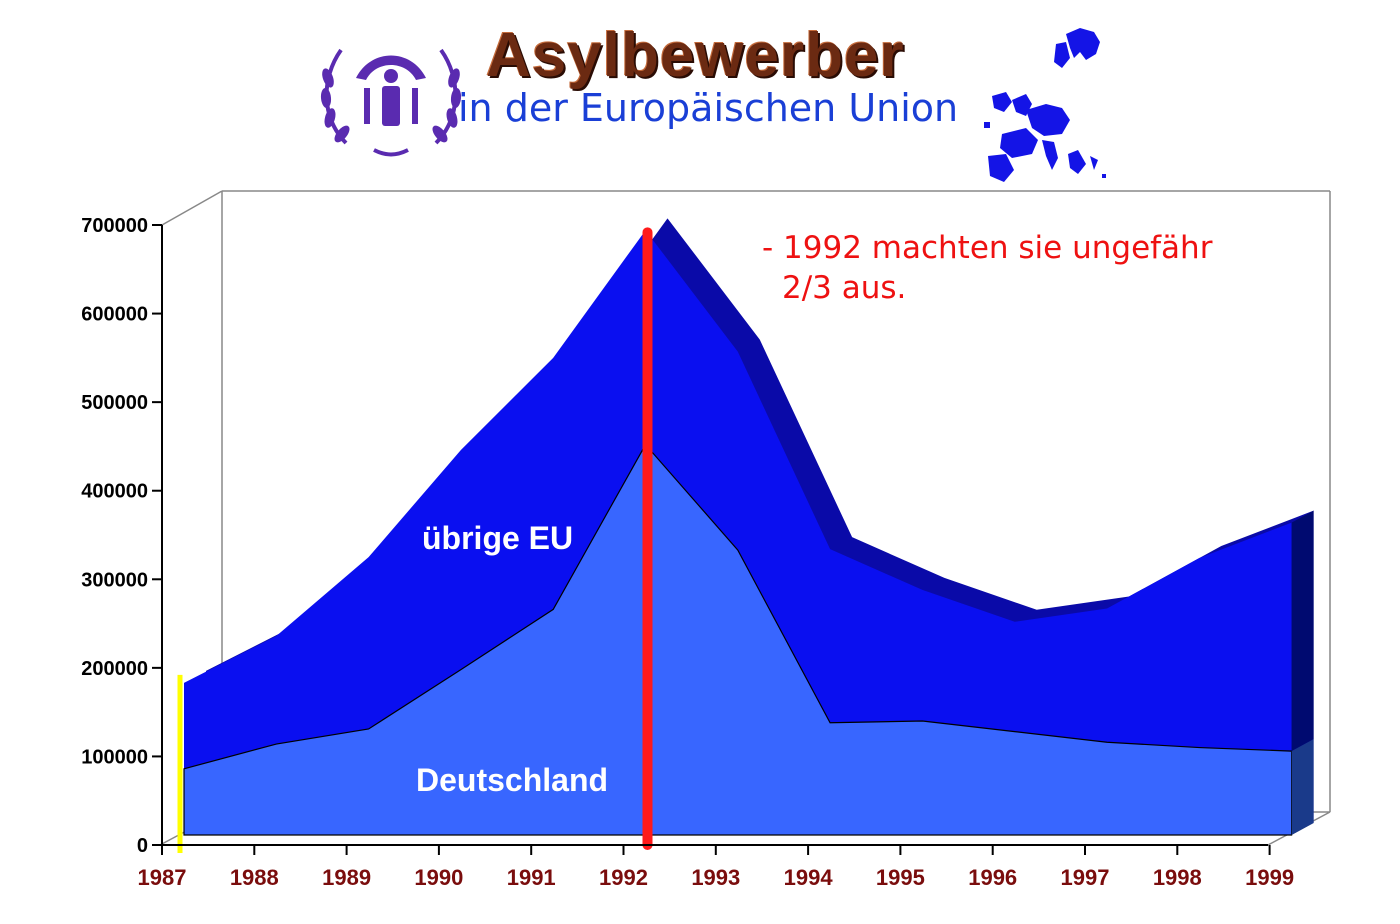 The width and height of the screenshot is (1400, 924). What do you see at coordinates (1045, 105) in the screenshot?
I see `eu-map-icon` at bounding box center [1045, 105].